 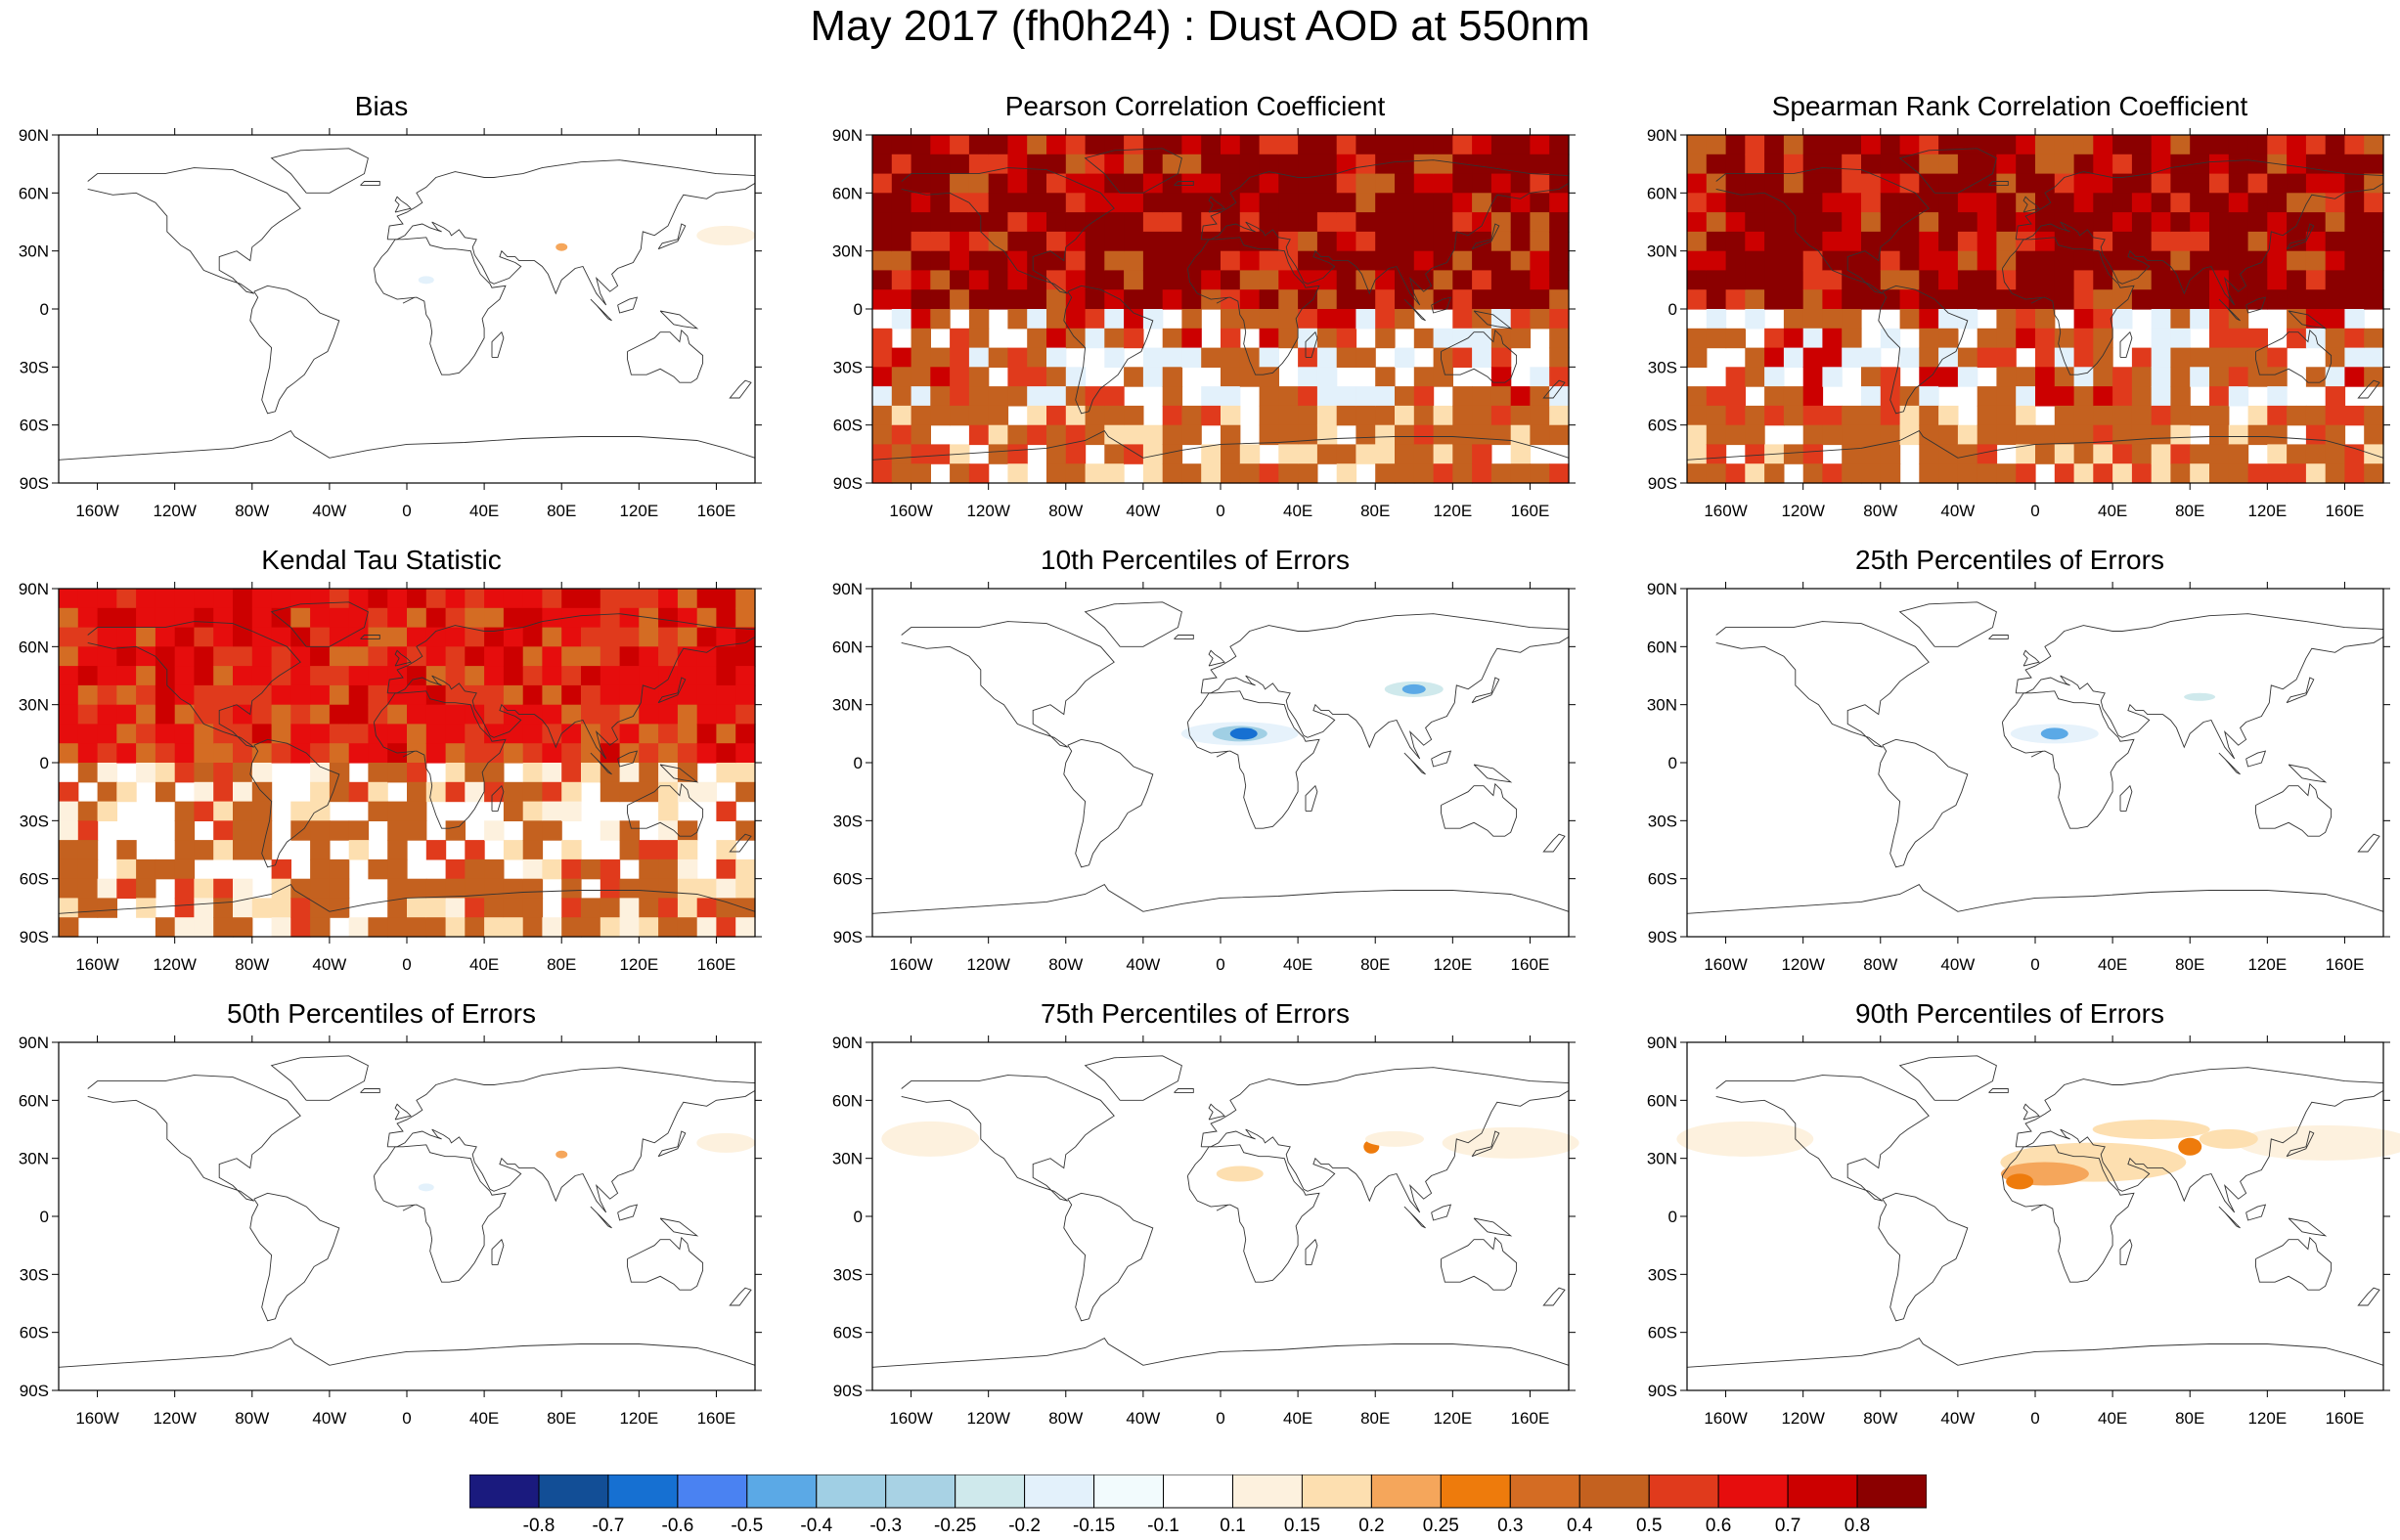 I want to click on coastlines, so click(x=1220, y=757).